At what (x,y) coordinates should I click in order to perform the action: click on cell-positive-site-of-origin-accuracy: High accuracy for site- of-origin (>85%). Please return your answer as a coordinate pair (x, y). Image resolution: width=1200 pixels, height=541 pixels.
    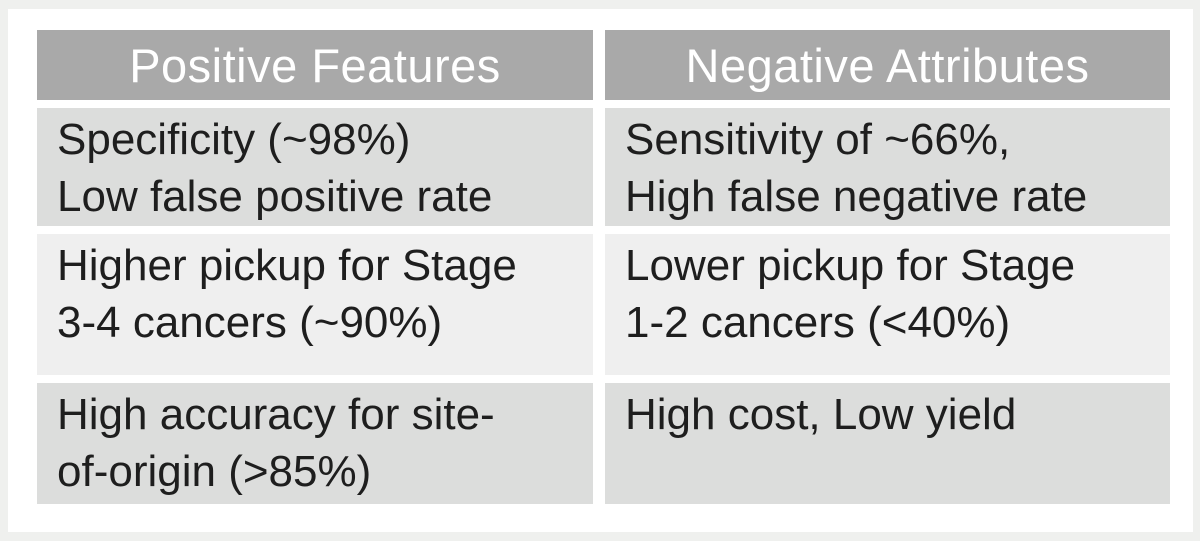
    Looking at the image, I should click on (315, 443).